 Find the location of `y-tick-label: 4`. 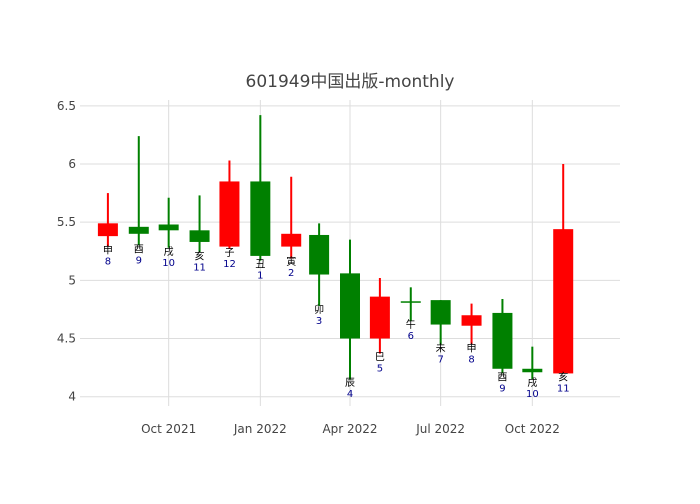

y-tick-label: 4 is located at coordinates (72, 397).